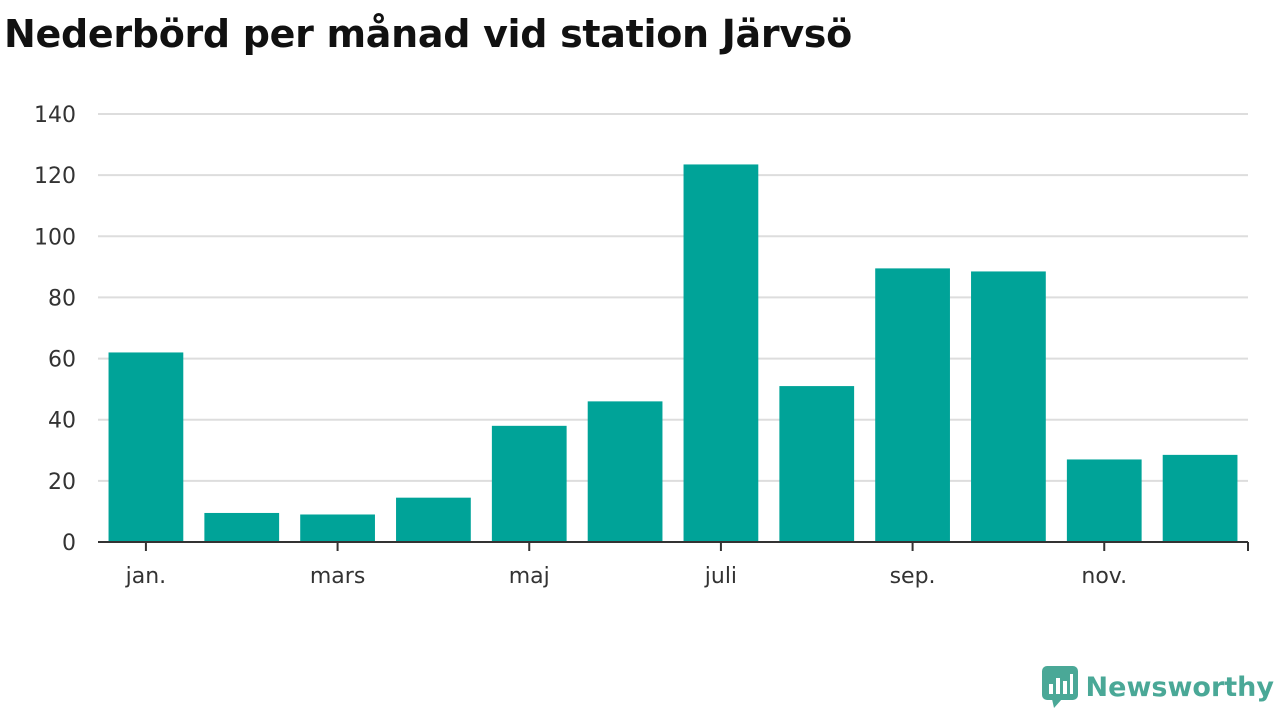 The image size is (1280, 720). What do you see at coordinates (433, 519) in the screenshot?
I see `bar-apr.` at bounding box center [433, 519].